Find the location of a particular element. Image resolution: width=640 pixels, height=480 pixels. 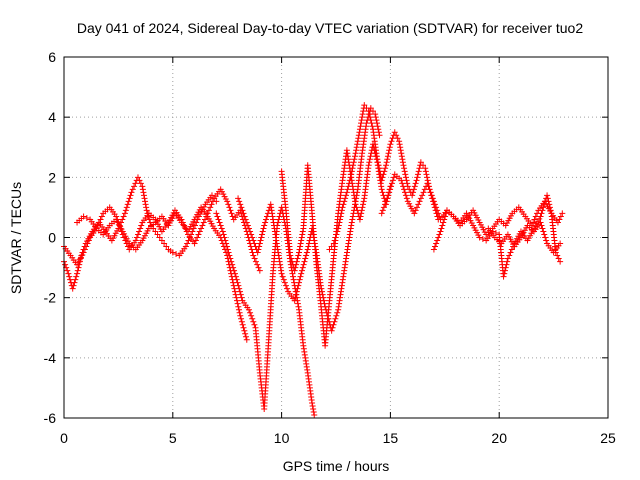

y-tick-label: -2 is located at coordinates (50, 298).